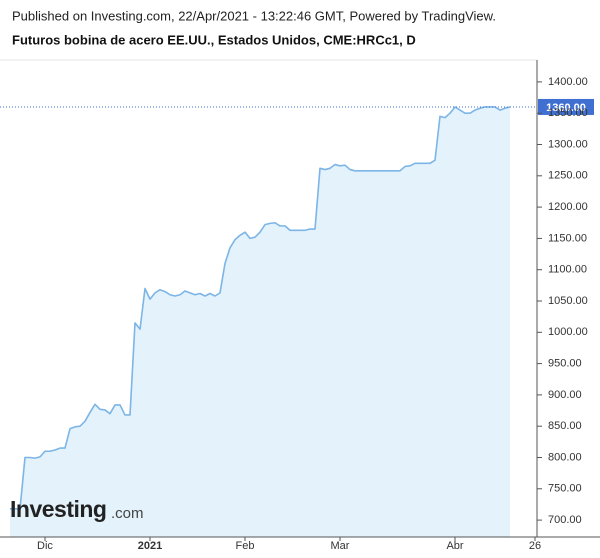 The width and height of the screenshot is (600, 558). I want to click on x-tick-label: Mar, so click(340, 546).